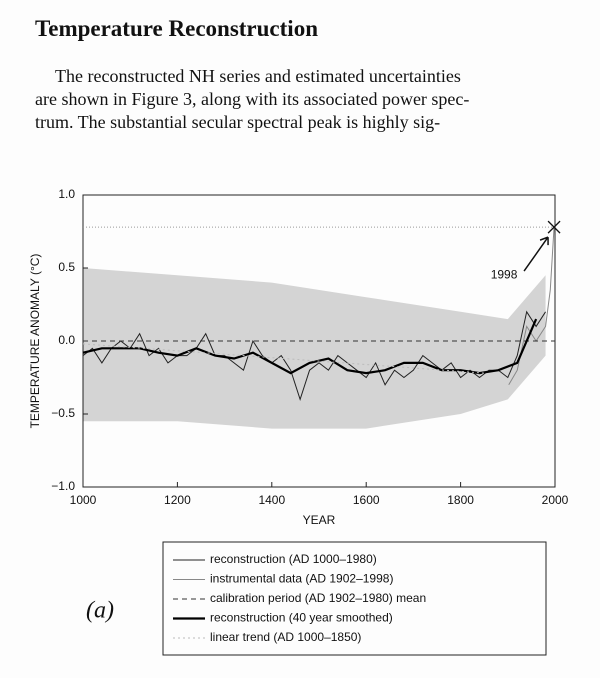 Image resolution: width=600 pixels, height=678 pixels. Describe the element at coordinates (504, 274) in the screenshot. I see `annotation: 1998` at that location.